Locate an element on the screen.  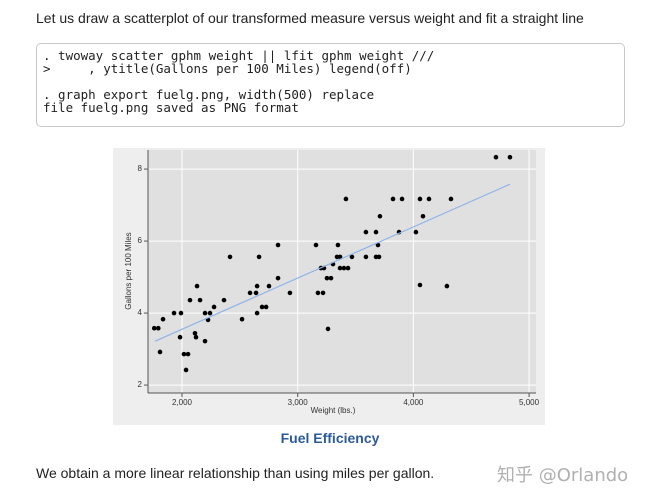
x-axis-title: Weight (lbs.) is located at coordinates (333, 410).